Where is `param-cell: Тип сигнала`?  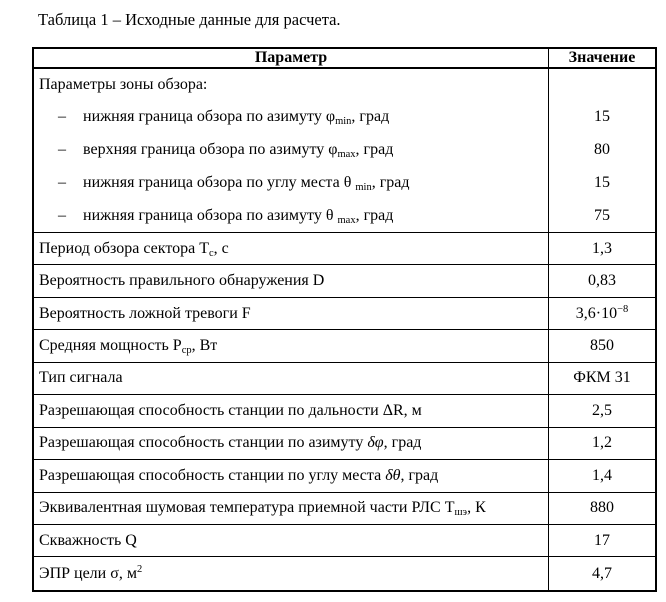 param-cell: Тип сигнала is located at coordinates (291, 378).